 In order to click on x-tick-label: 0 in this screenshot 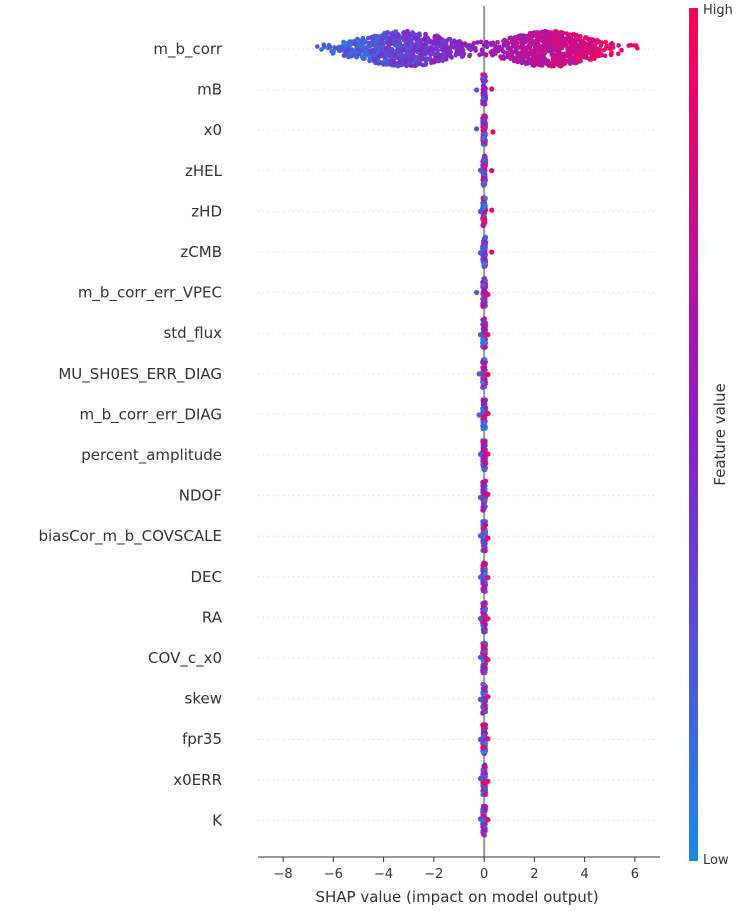, I will do `click(484, 874)`.